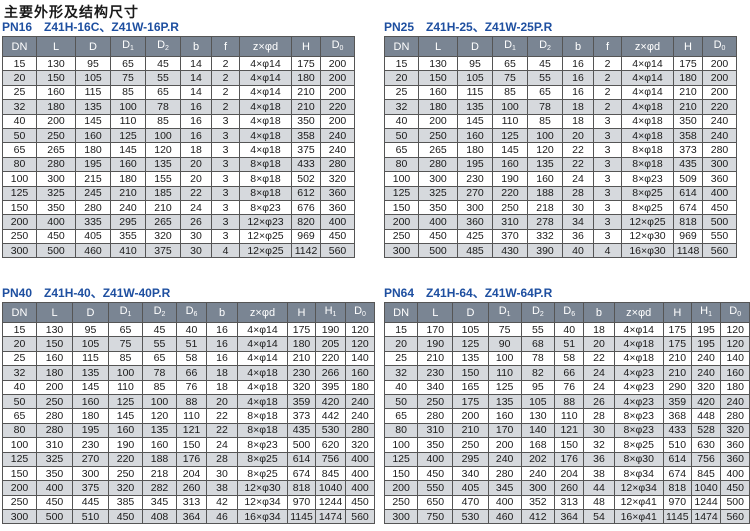  Describe the element at coordinates (301, 416) in the screenshot. I see `table-cell: 373` at that location.